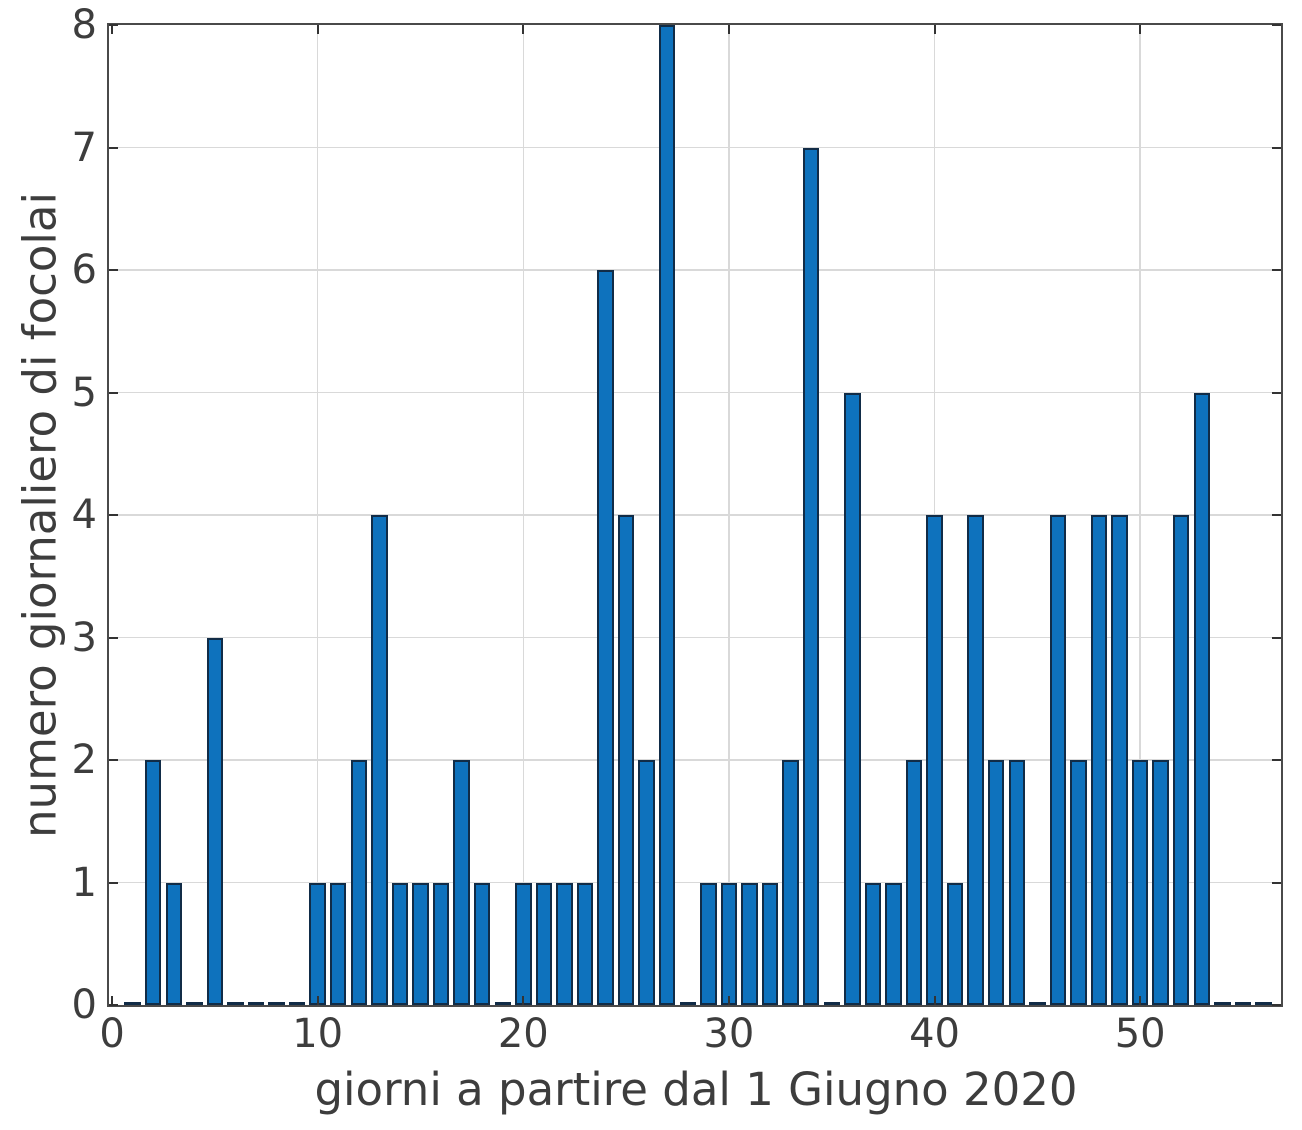  I want to click on y-tick-label: 8, so click(84, 25).